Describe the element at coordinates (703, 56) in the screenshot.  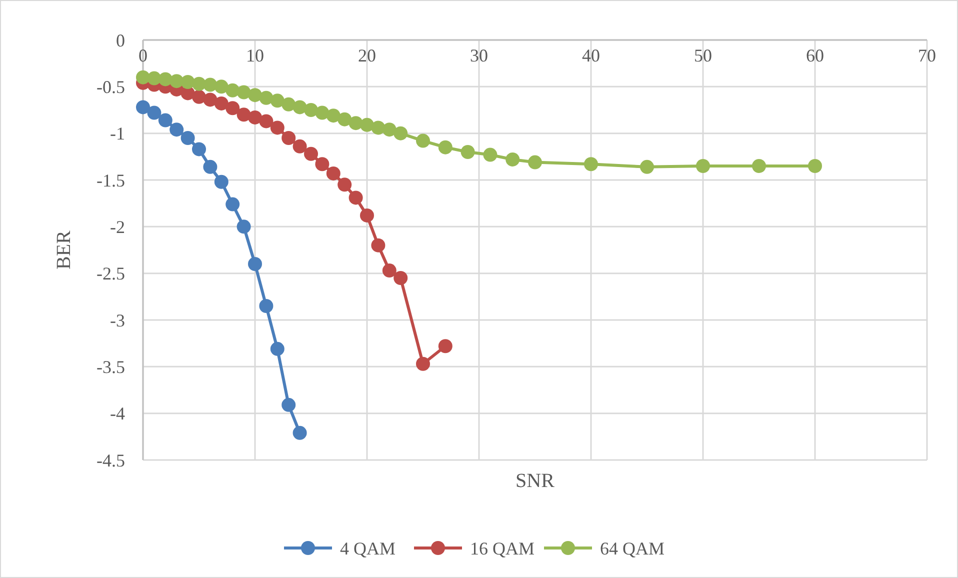
I see `x-tick-label: 50` at that location.